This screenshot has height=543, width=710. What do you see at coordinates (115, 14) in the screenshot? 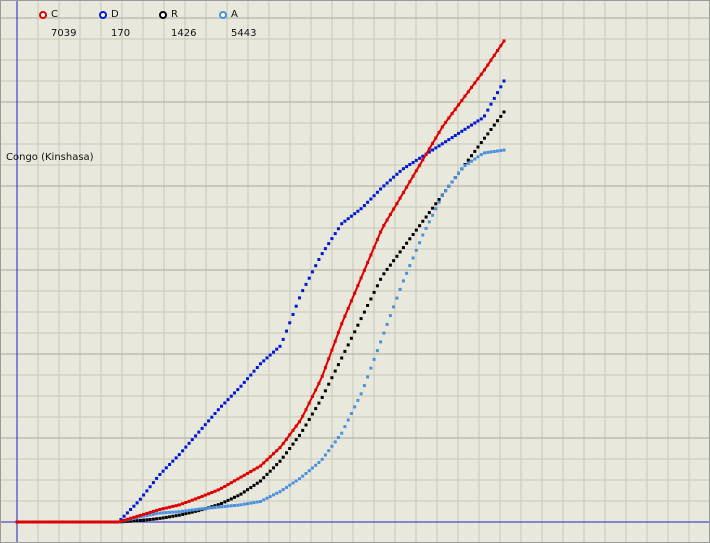
I see `legend-label-d: D` at bounding box center [115, 14].